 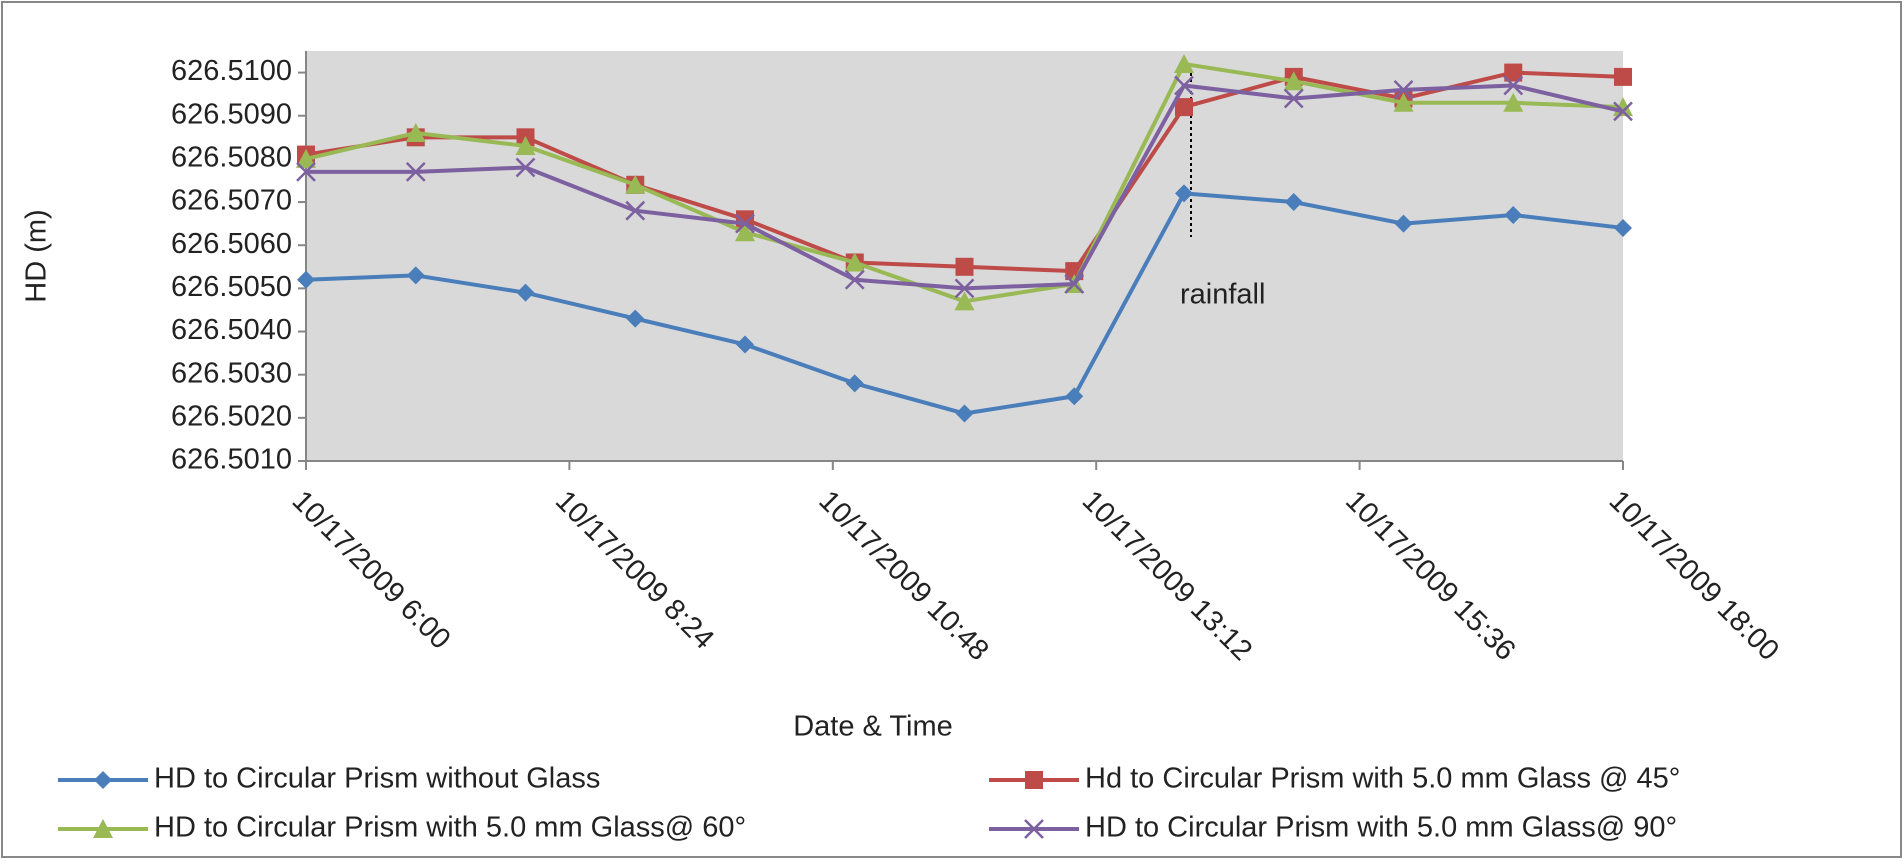 I want to click on y-tick-label: 626.5010, so click(x=231, y=460).